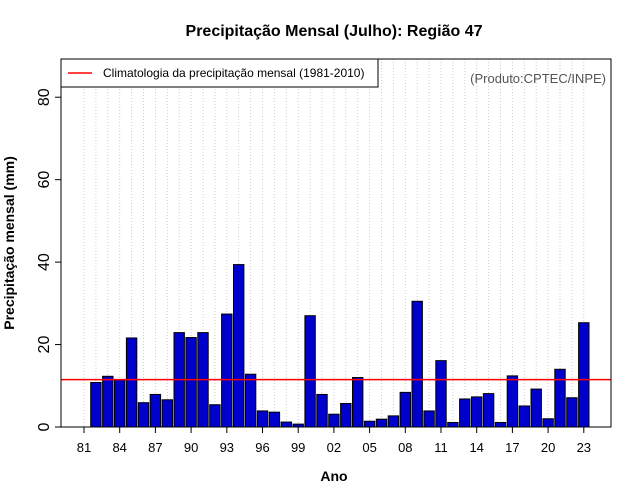 The width and height of the screenshot is (640, 500). I want to click on bar-1996, so click(262, 419).